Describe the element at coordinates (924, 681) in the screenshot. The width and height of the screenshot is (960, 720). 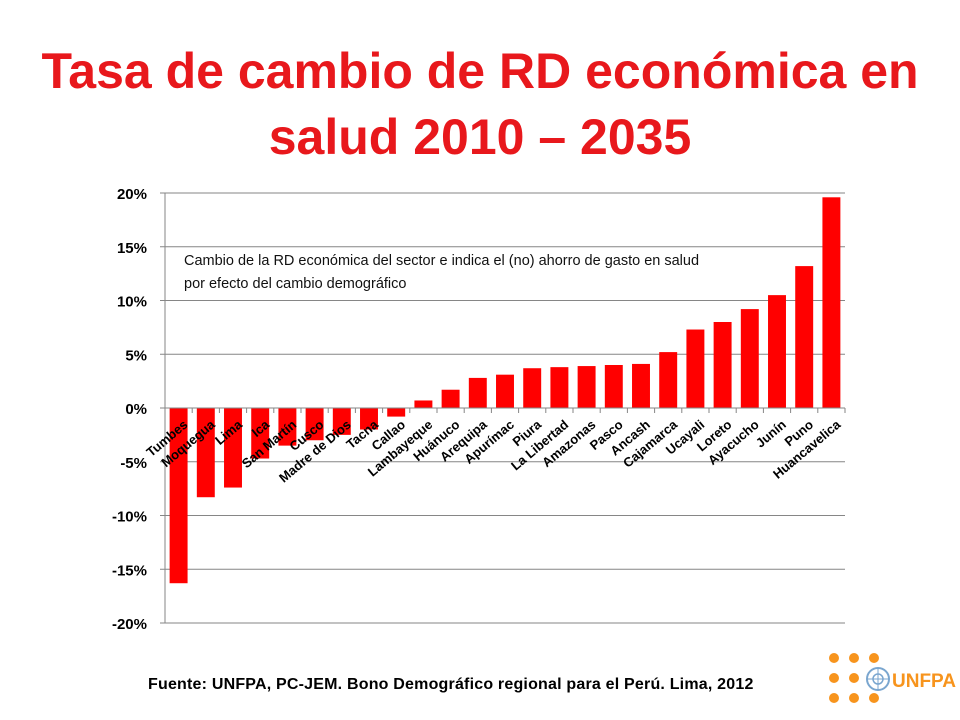
I see `unfpa-wordmark: UNFPA` at that location.